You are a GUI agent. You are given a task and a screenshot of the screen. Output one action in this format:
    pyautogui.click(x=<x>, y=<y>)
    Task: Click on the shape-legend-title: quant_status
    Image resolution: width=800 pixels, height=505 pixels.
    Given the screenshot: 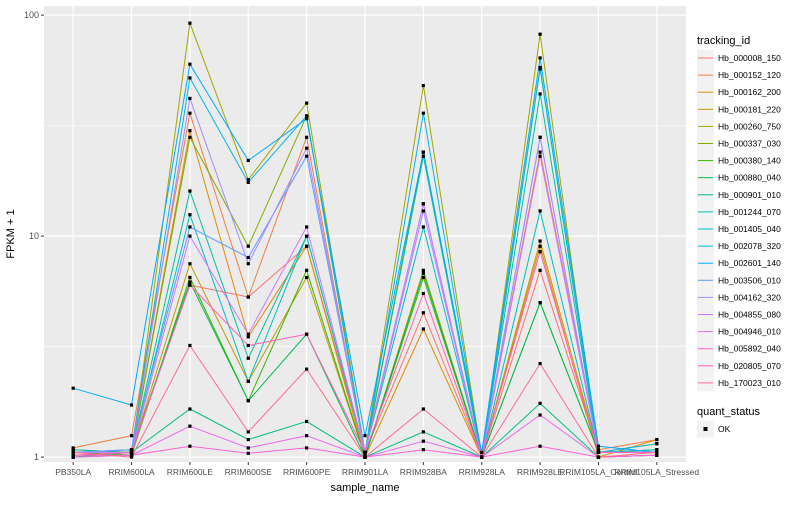 What is the action you would take?
    pyautogui.click(x=728, y=412)
    